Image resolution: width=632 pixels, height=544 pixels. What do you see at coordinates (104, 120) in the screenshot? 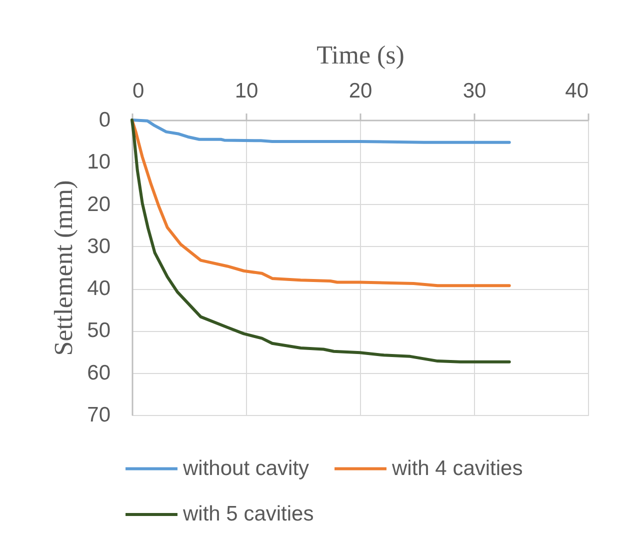
I see `y-tick-label: 0` at bounding box center [104, 120].